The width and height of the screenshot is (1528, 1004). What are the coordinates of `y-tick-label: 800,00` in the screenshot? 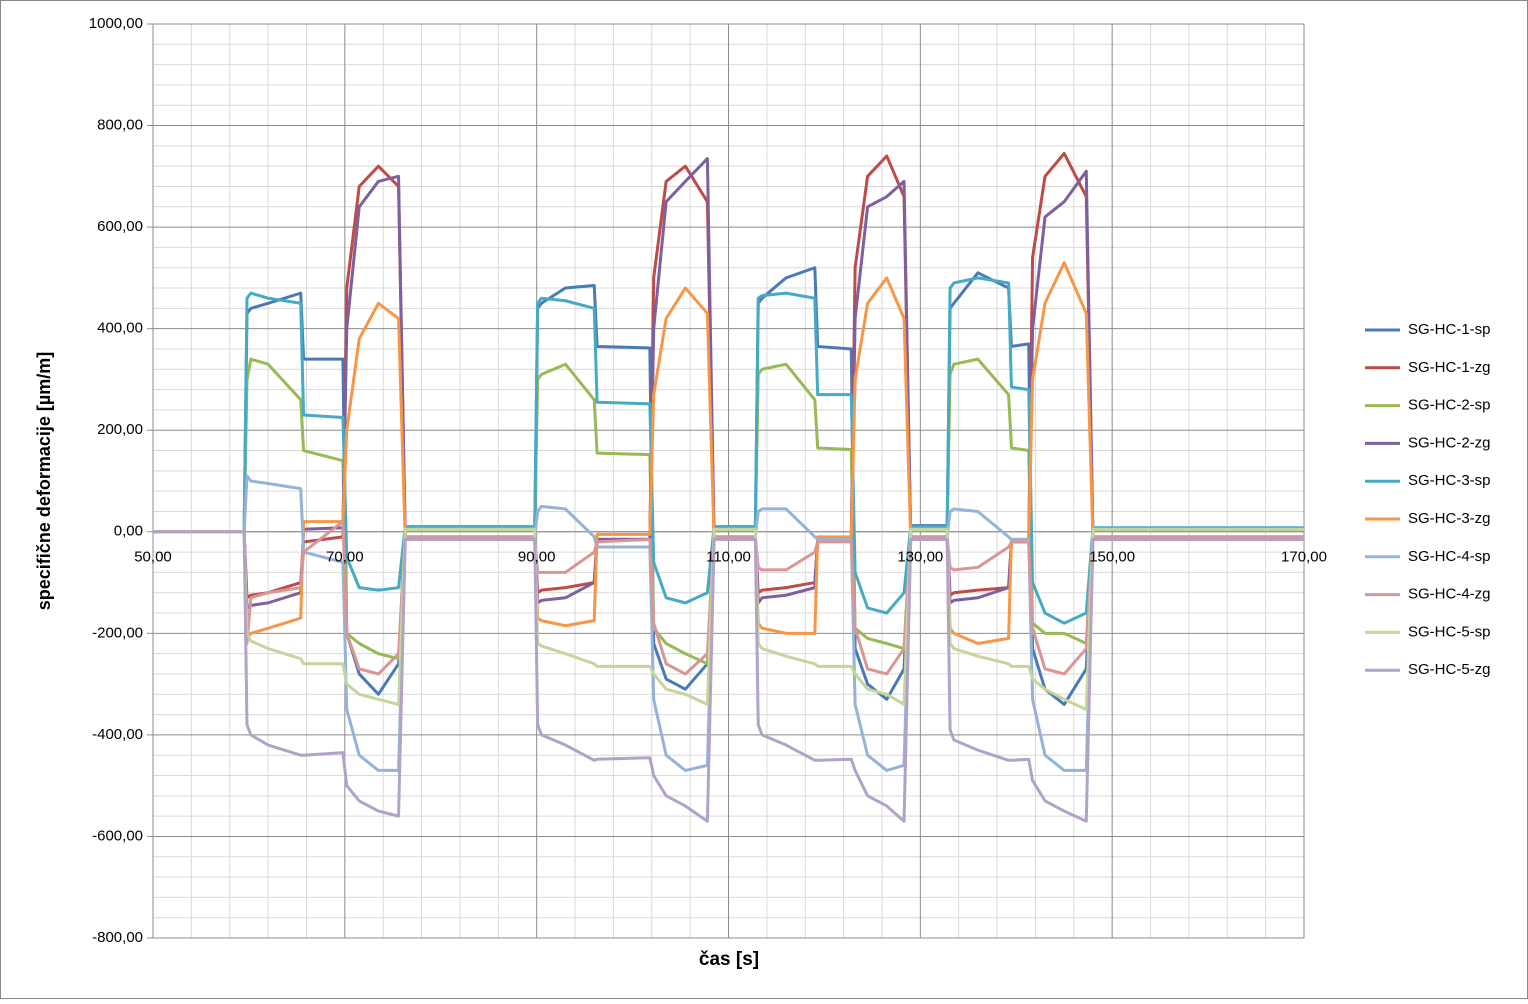 It's located at (120, 125).